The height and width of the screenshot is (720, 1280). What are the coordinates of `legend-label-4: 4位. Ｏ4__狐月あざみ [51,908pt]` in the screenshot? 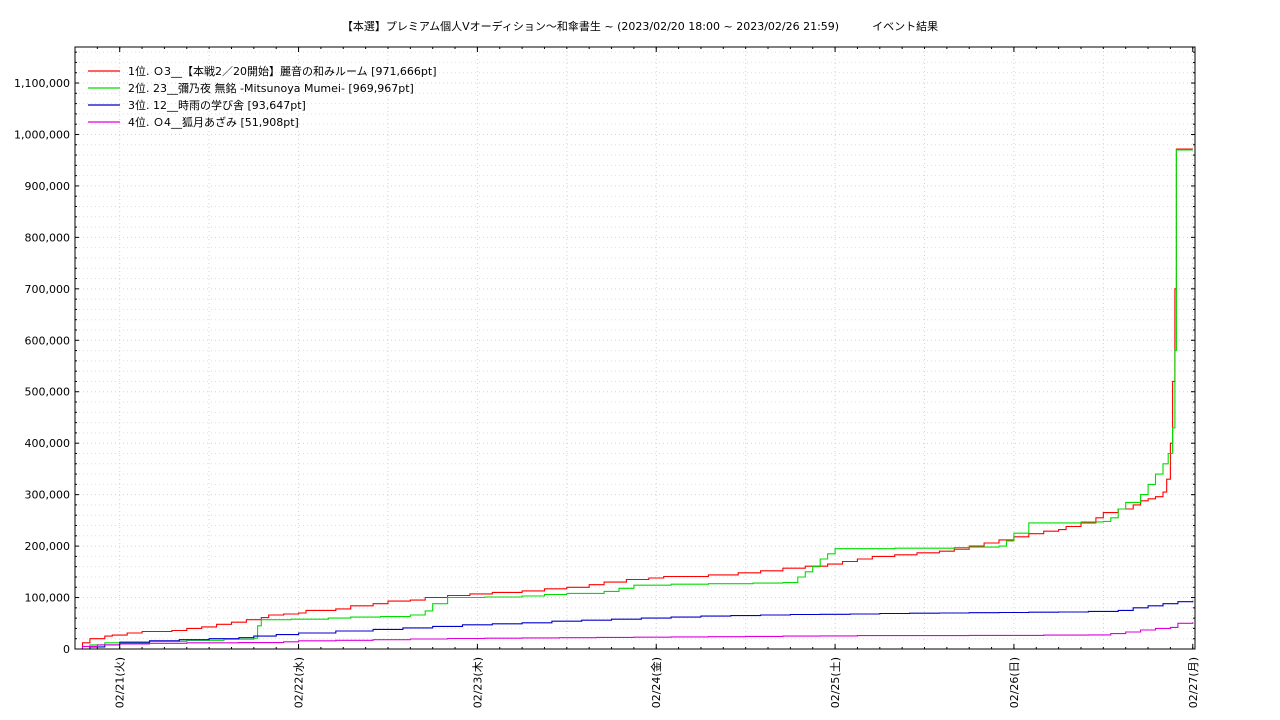 It's located at (213, 122).